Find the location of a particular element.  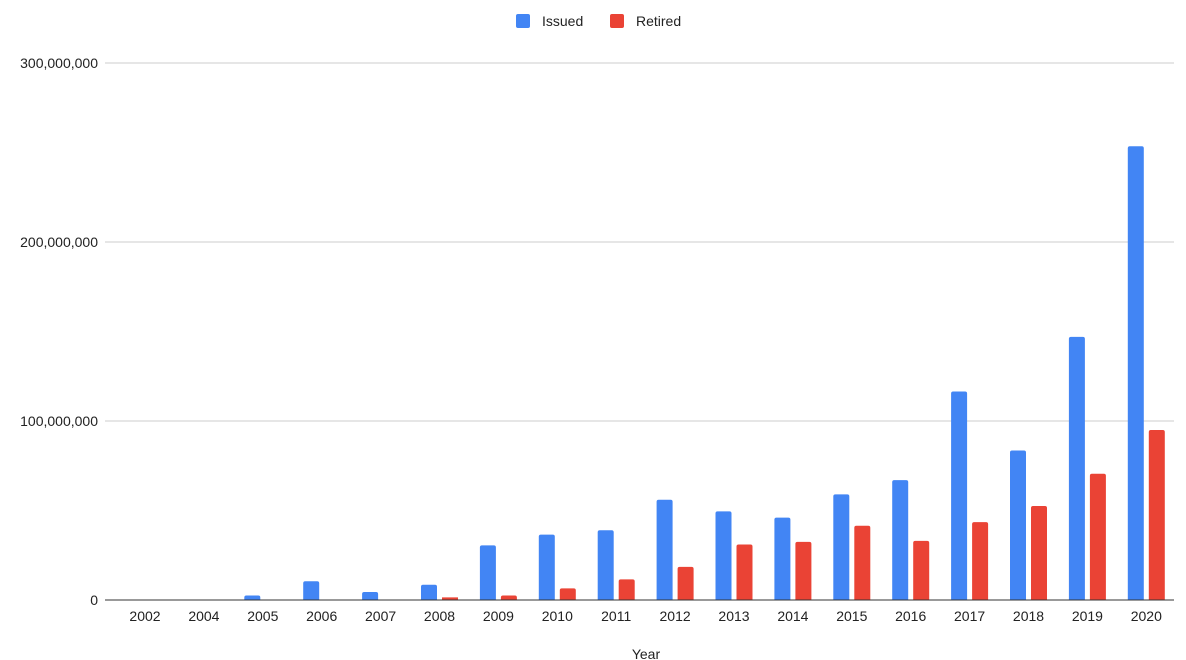

x-tick-label: 2004 is located at coordinates (203, 616).